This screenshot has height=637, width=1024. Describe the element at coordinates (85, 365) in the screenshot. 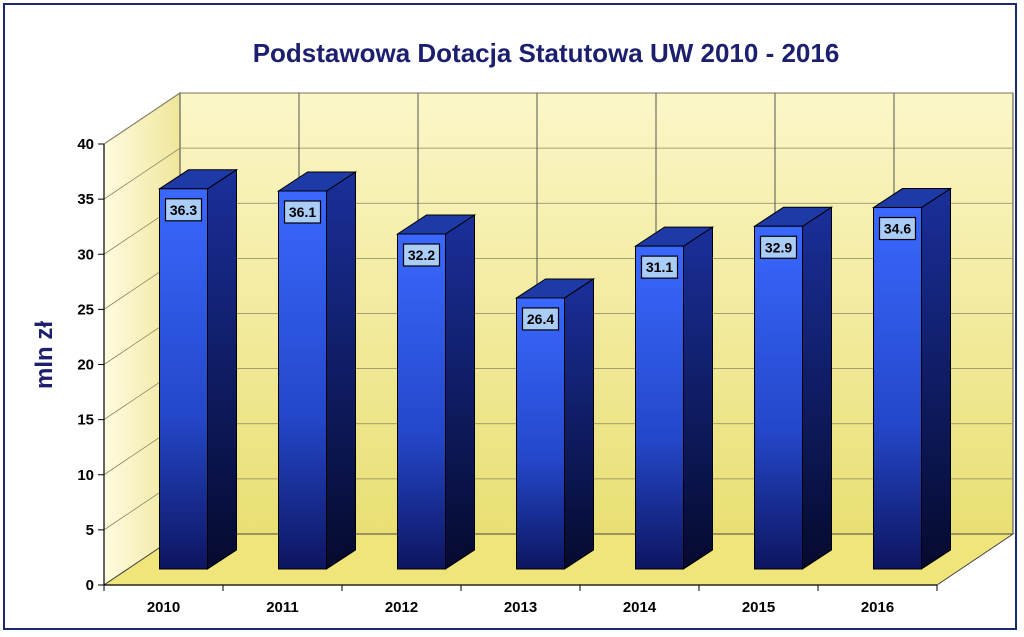

I see `y-tick-label: 20` at that location.